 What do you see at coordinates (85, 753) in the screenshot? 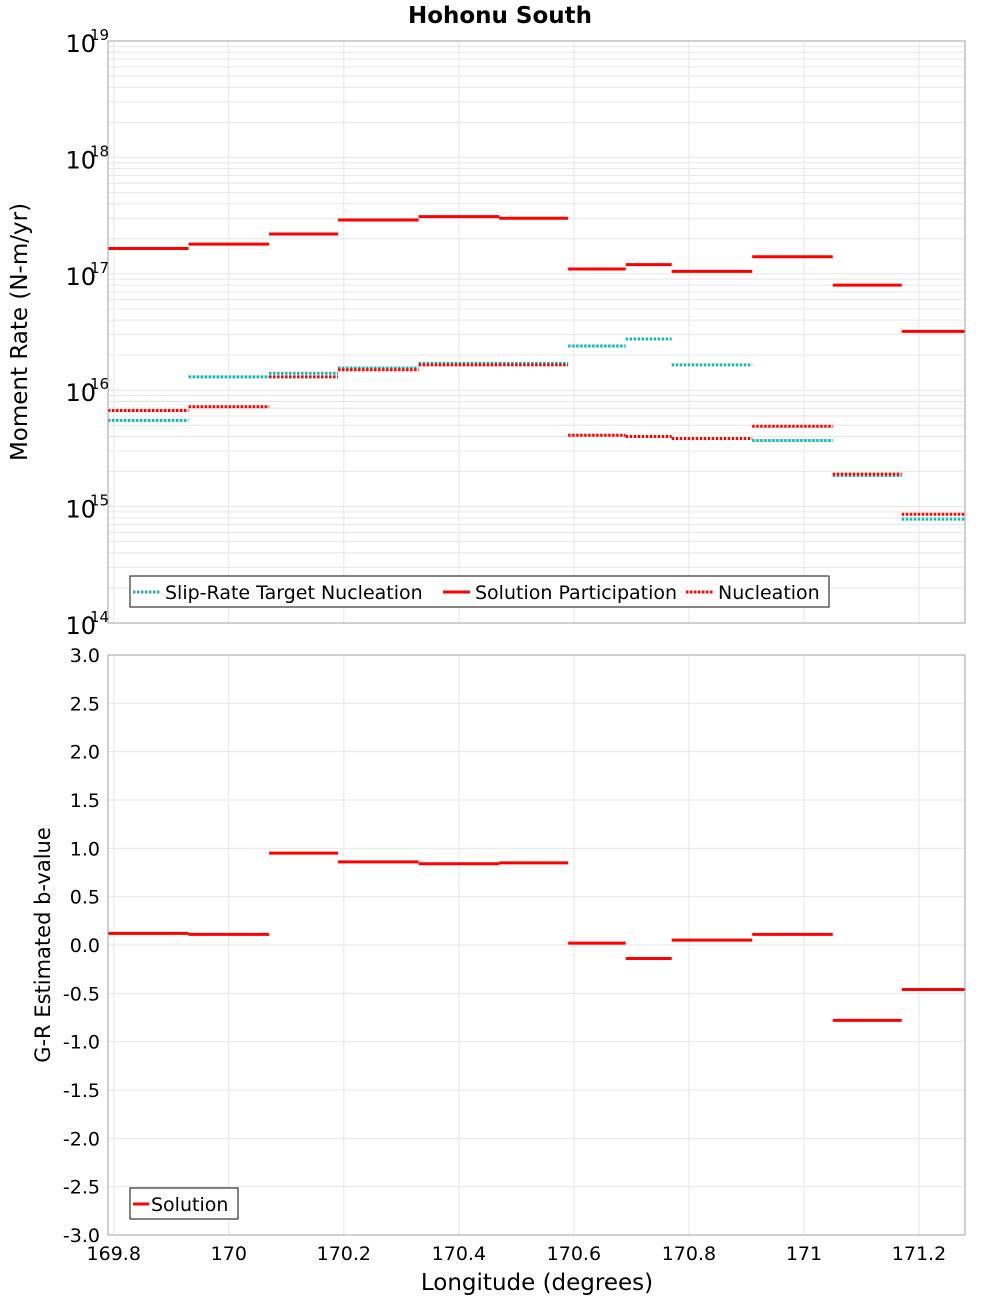
I see `y-tick-label: 2.0` at bounding box center [85, 753].